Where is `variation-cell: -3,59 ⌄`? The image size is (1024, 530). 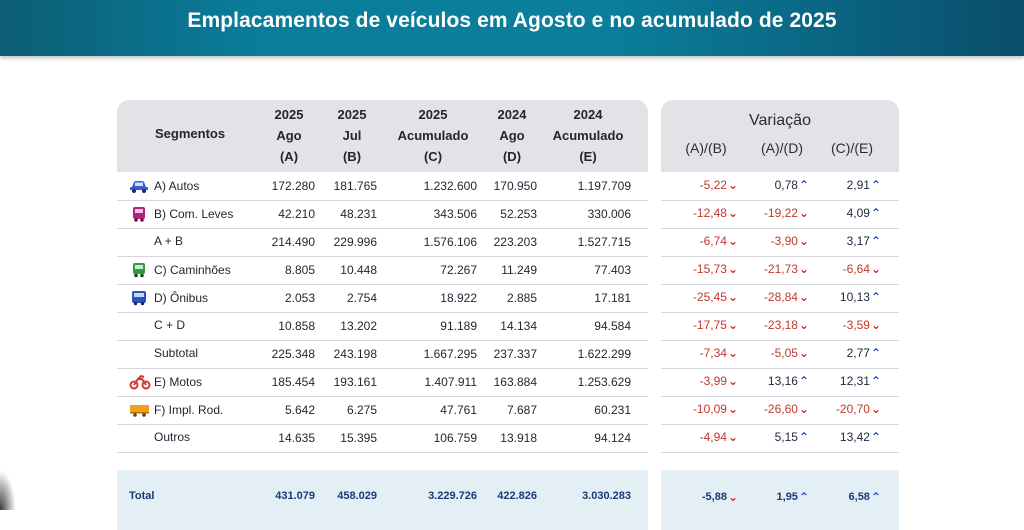
variation-cell: -3,59 ⌄ is located at coordinates (862, 325).